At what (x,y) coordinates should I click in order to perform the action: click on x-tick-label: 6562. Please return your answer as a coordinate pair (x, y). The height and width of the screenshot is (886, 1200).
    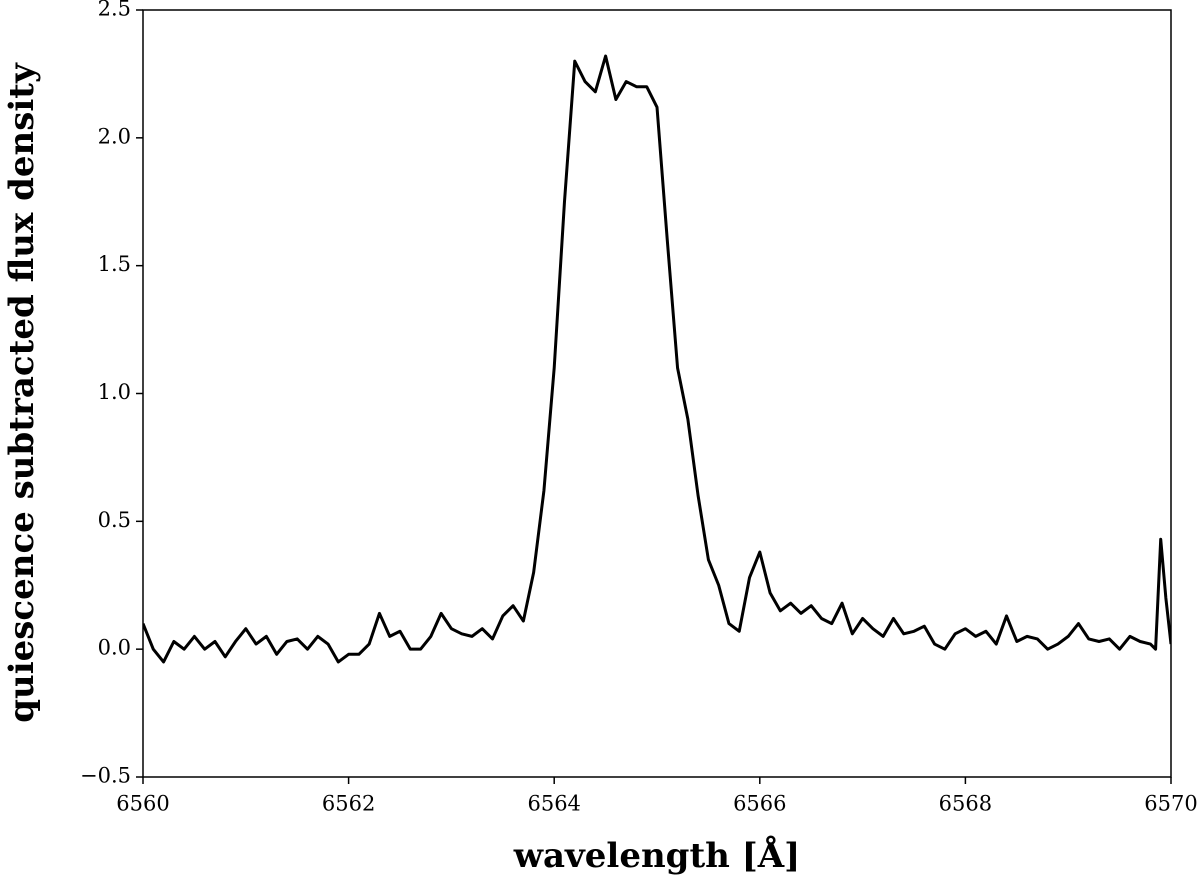
    Looking at the image, I should click on (348, 804).